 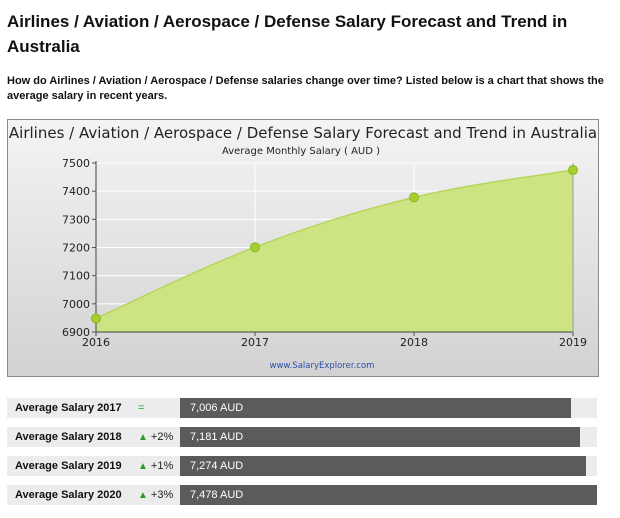 I want to click on salary-row-label: Average Salary 2020, so click(x=68, y=495).